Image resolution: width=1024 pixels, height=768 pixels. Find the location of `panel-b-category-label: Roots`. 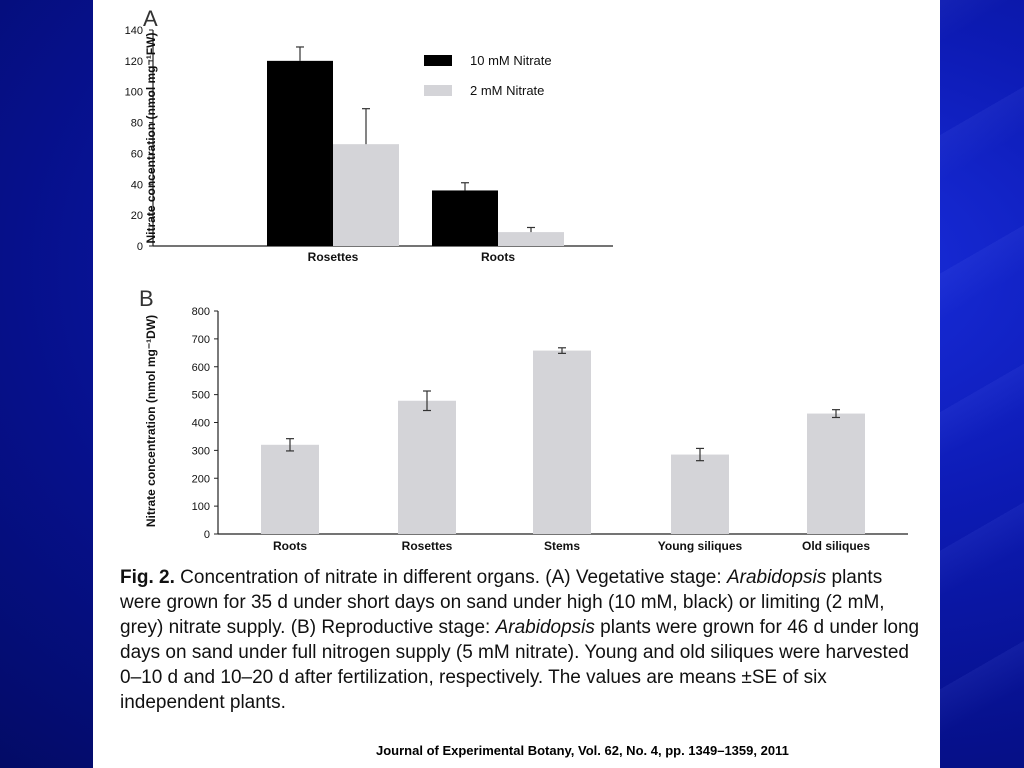

panel-b-category-label: Roots is located at coordinates (290, 546).